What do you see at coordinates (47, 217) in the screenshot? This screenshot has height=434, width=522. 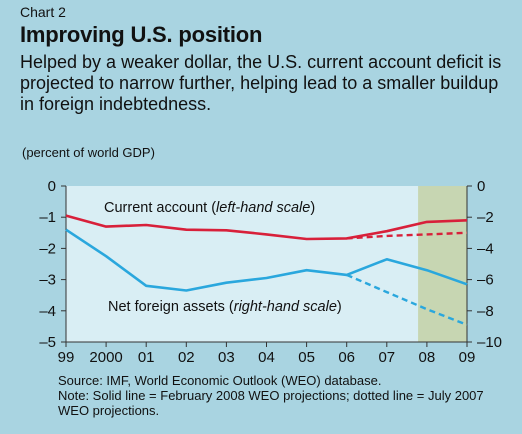 I see `left-tick-label: –1` at bounding box center [47, 217].